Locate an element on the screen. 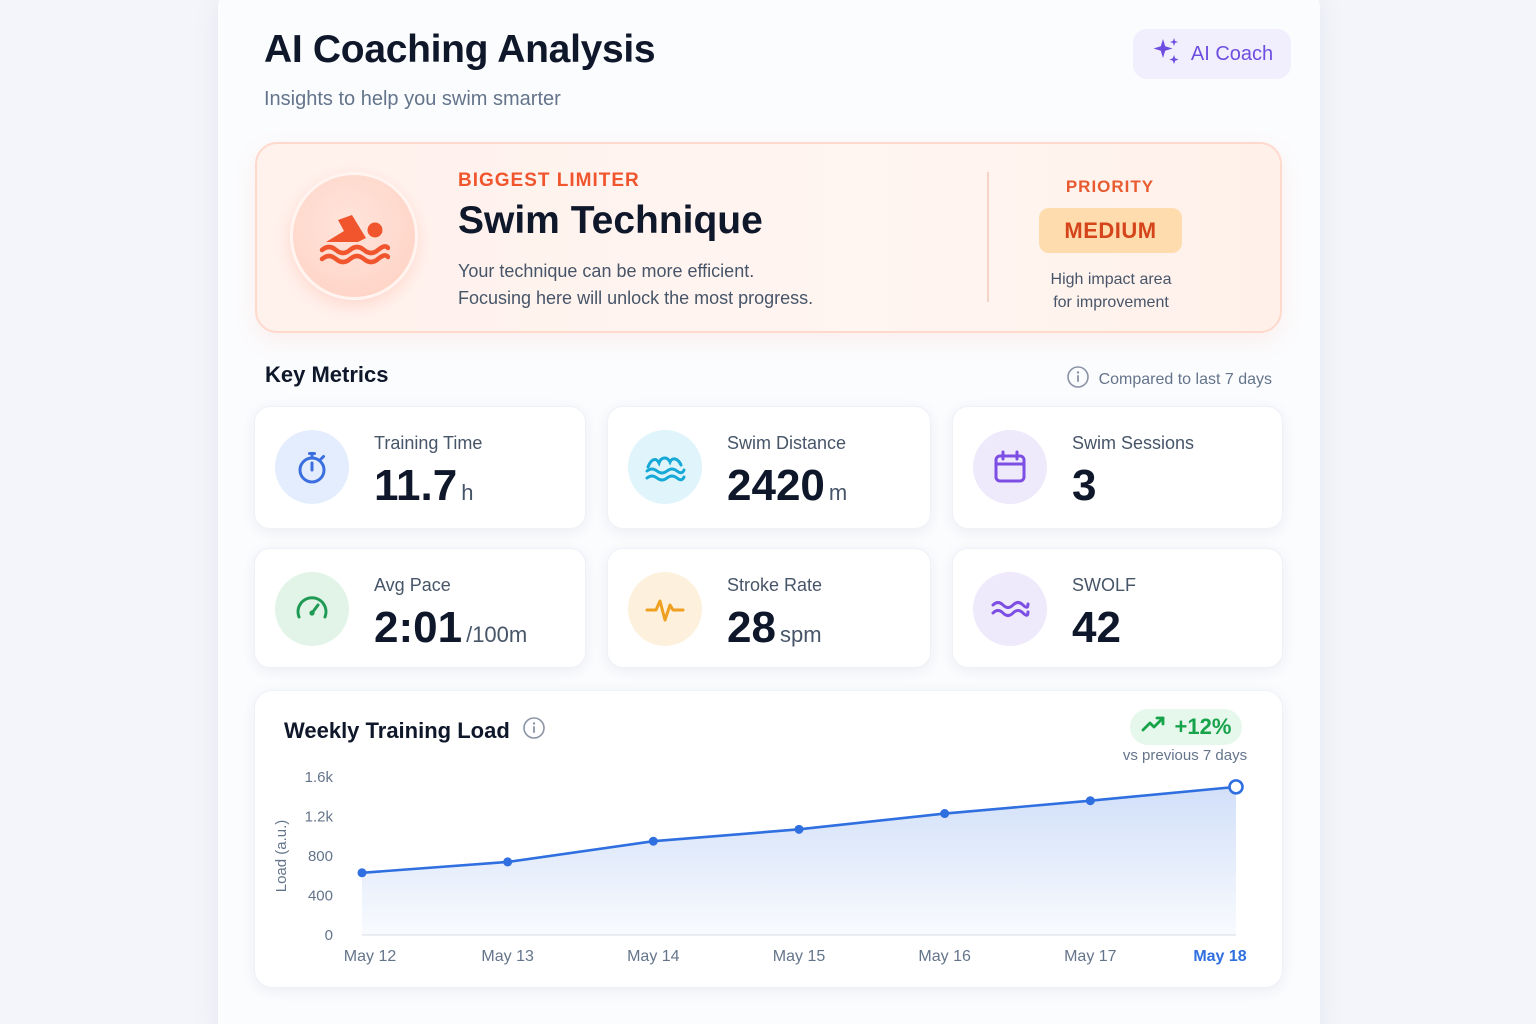 This screenshot has width=1536, height=1024. metric-number: 28 is located at coordinates (751, 627).